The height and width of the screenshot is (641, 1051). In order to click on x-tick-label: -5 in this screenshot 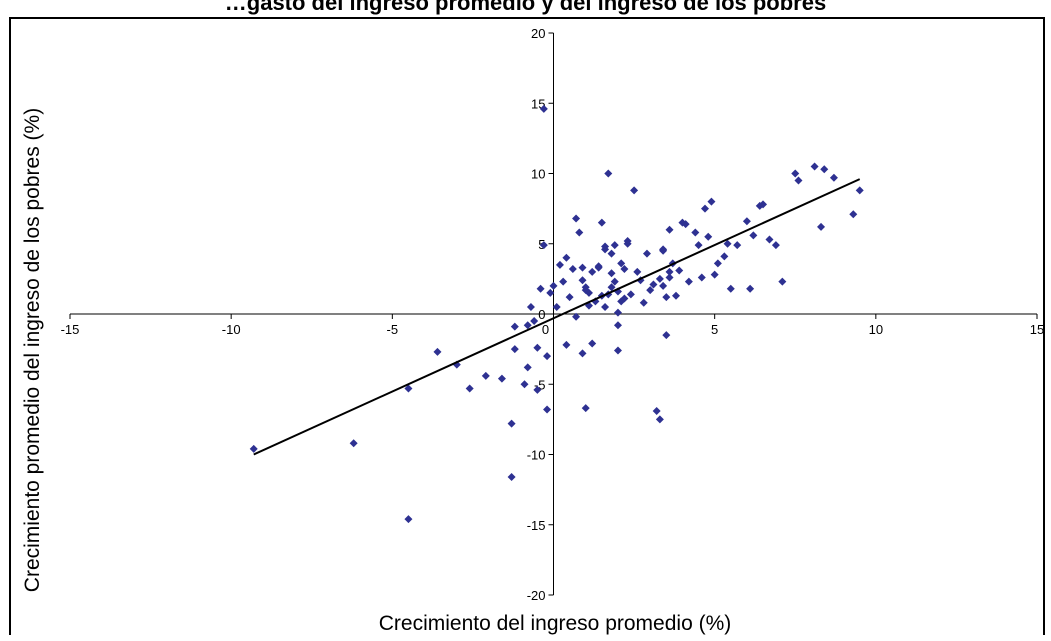, I will do `click(393, 329)`.